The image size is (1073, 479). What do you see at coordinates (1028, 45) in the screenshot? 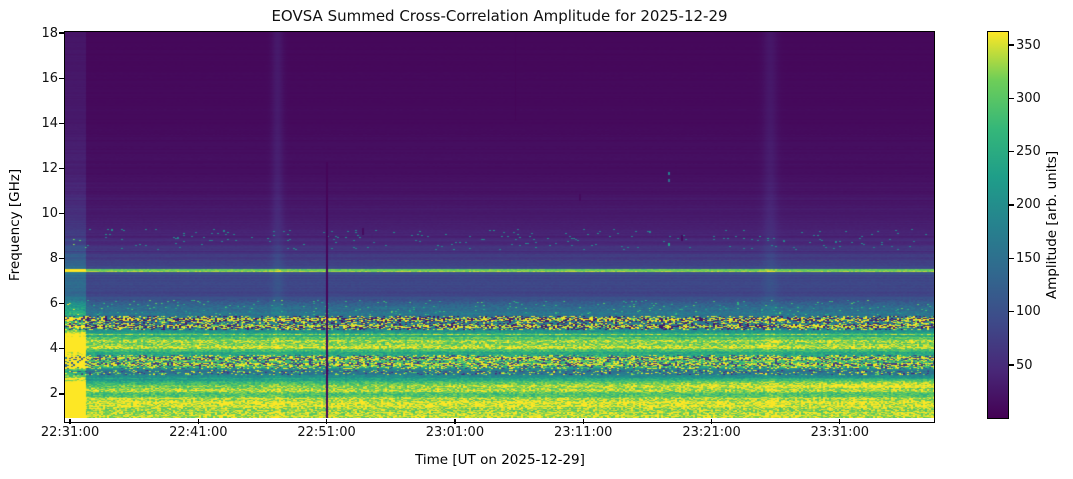
I see `colorbar-tick-label: 350` at bounding box center [1028, 45].